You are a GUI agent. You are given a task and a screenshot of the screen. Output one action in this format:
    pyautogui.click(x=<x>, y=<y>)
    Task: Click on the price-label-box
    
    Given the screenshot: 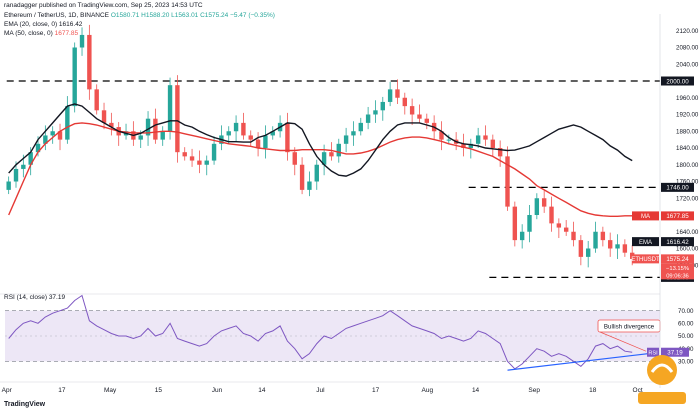 What is the action you would take?
    pyautogui.click(x=677, y=242)
    